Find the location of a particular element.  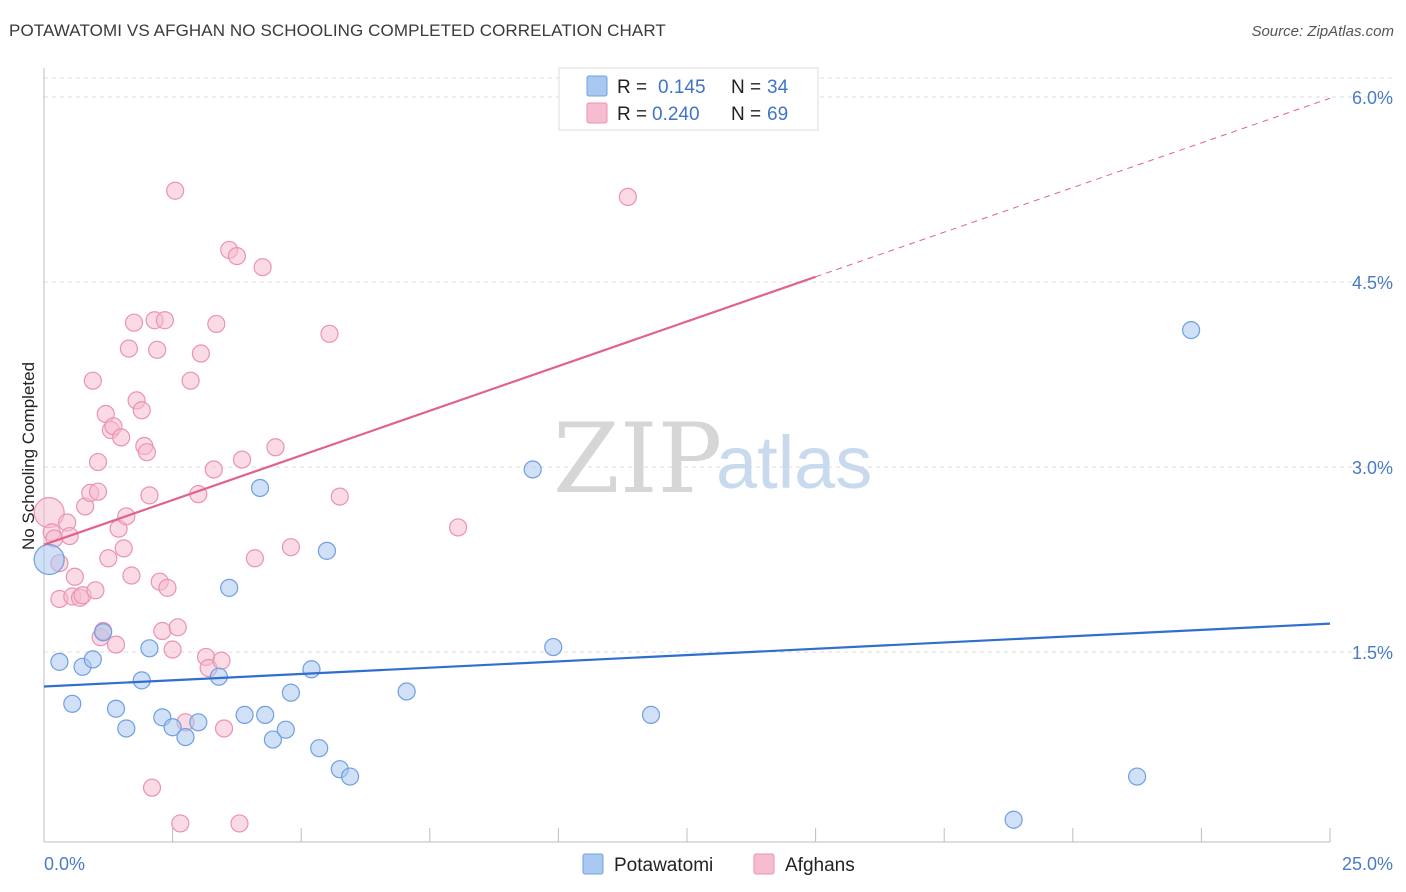

bottom-legend-swatch-afghans is located at coordinates (764, 864).